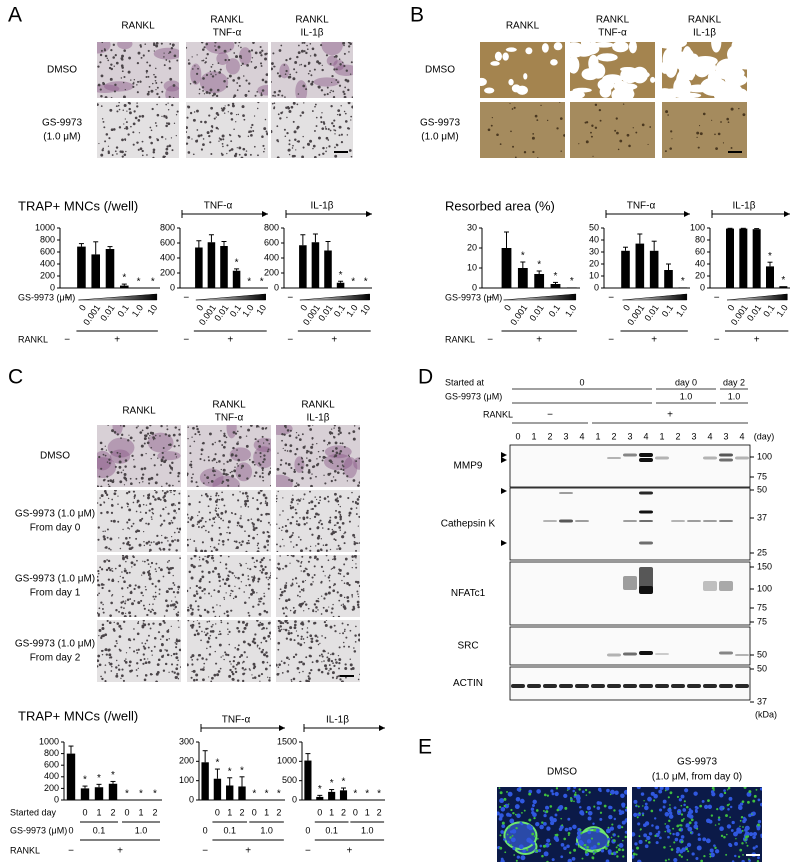  What do you see at coordinates (744, 206) in the screenshot?
I see `arrow-label: IL-1β` at bounding box center [744, 206].